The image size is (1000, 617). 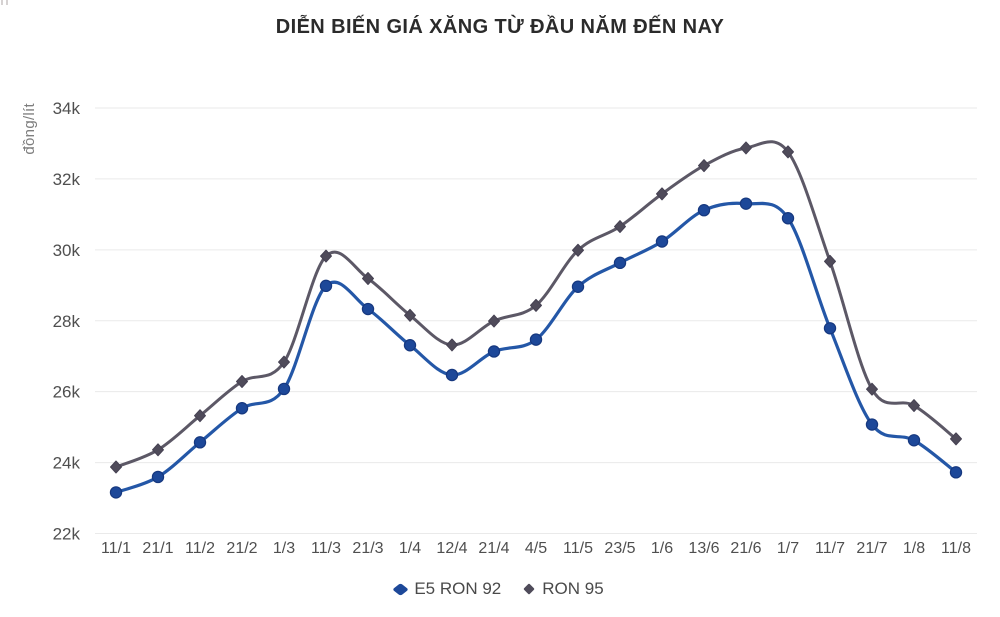 I want to click on chart-title: DIỄN BIẾN GIÁ XĂNG TỪ ĐẦU NĂM ĐẾN NAY, so click(x=500, y=27).